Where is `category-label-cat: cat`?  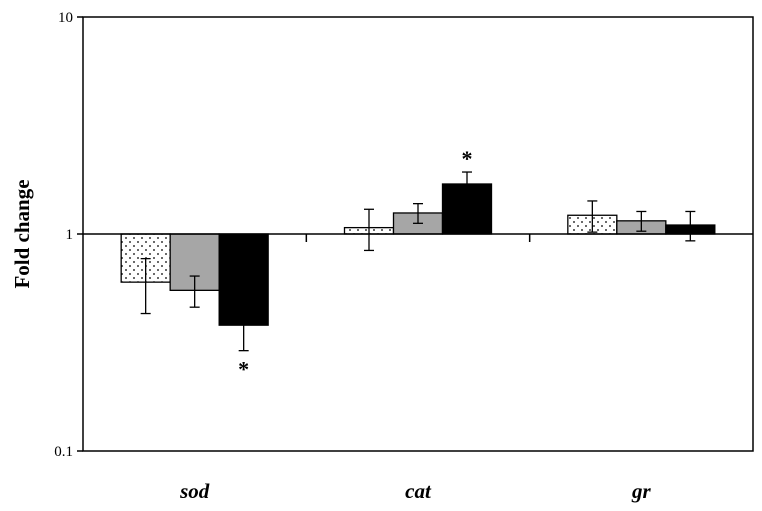
category-label-cat: cat is located at coordinates (418, 491).